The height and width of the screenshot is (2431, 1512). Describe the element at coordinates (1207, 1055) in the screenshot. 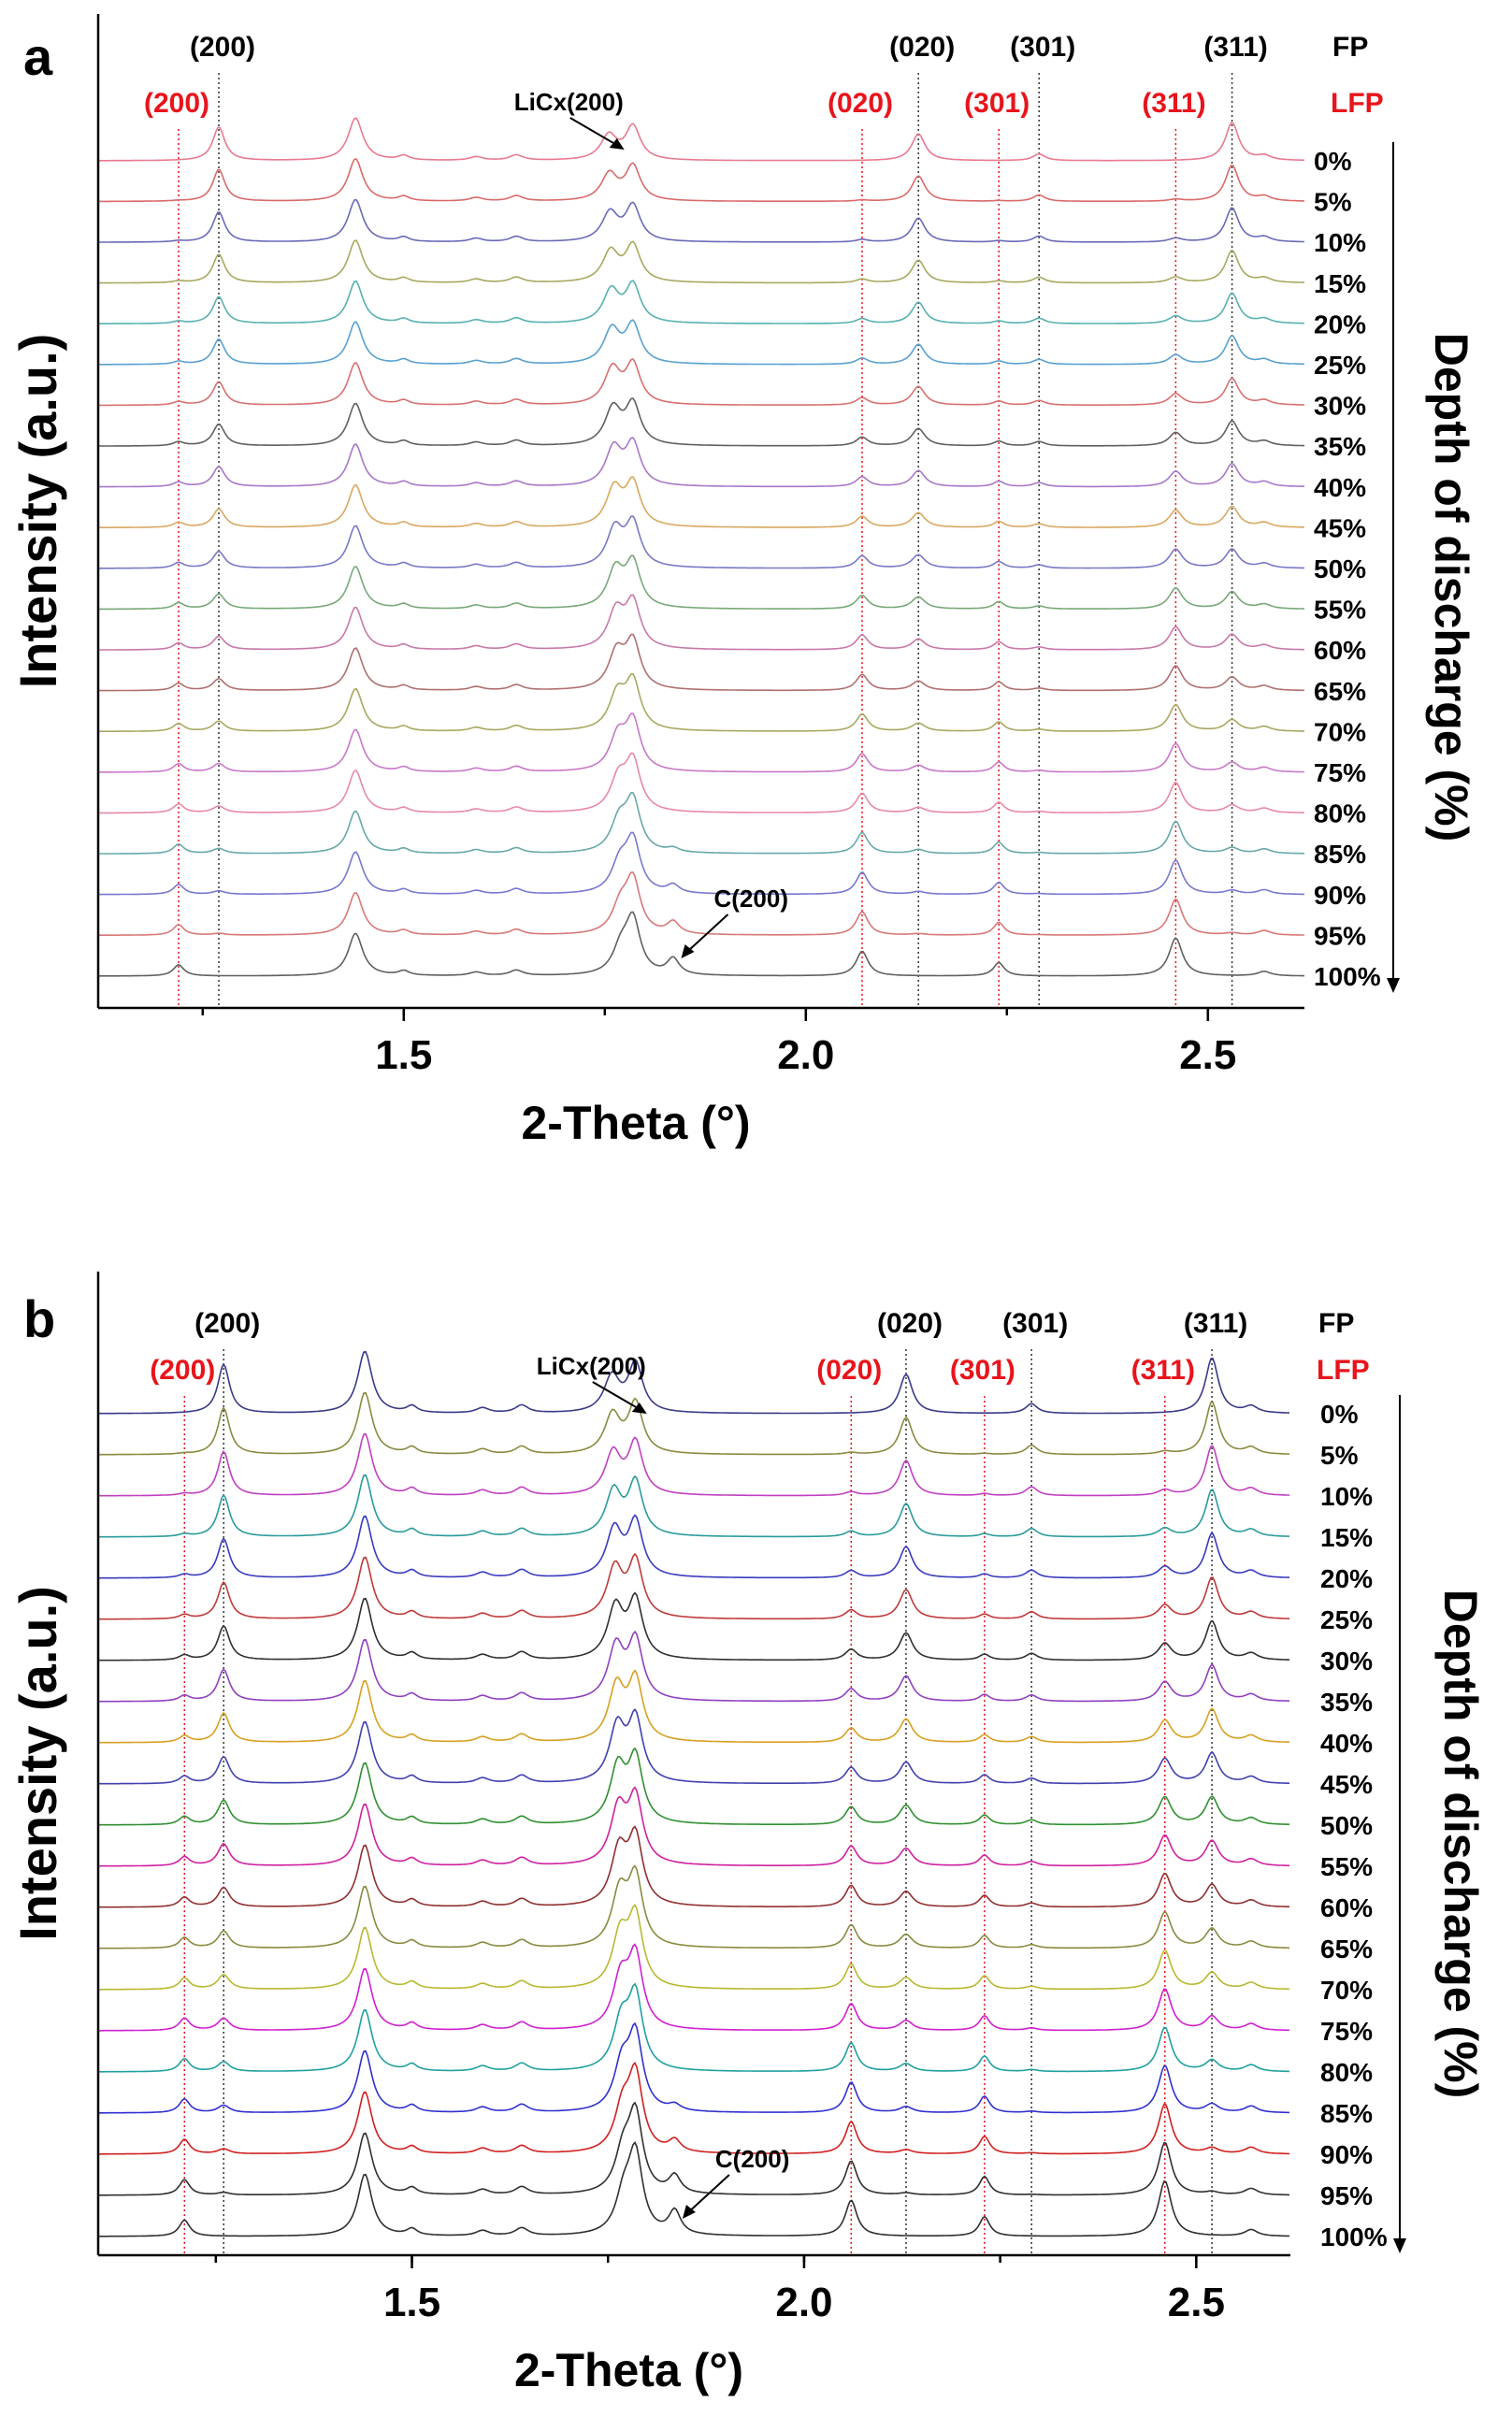

I see `x-tick-label: 2.5` at that location.